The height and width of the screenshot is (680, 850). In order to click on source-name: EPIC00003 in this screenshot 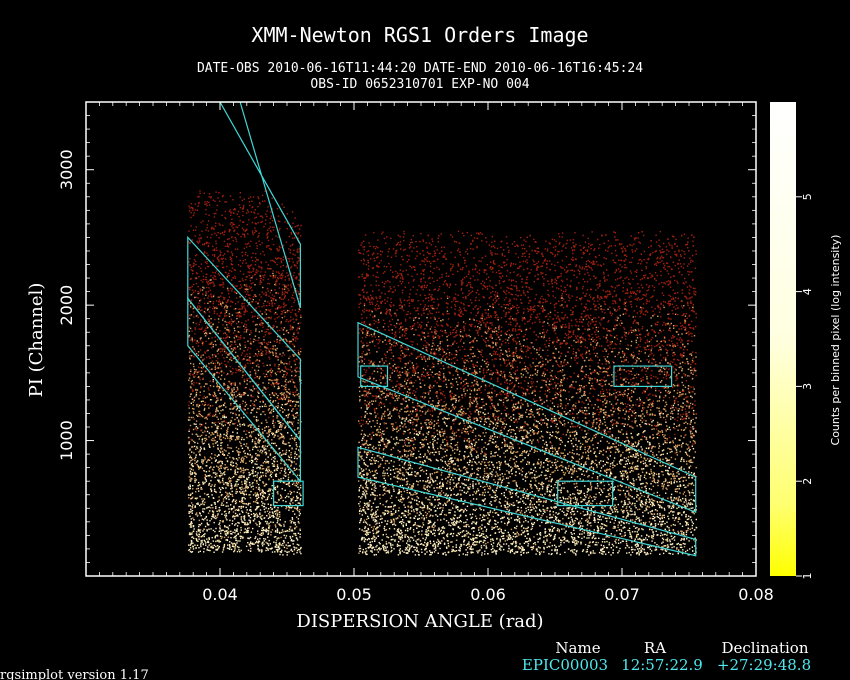, I will do `click(565, 665)`.